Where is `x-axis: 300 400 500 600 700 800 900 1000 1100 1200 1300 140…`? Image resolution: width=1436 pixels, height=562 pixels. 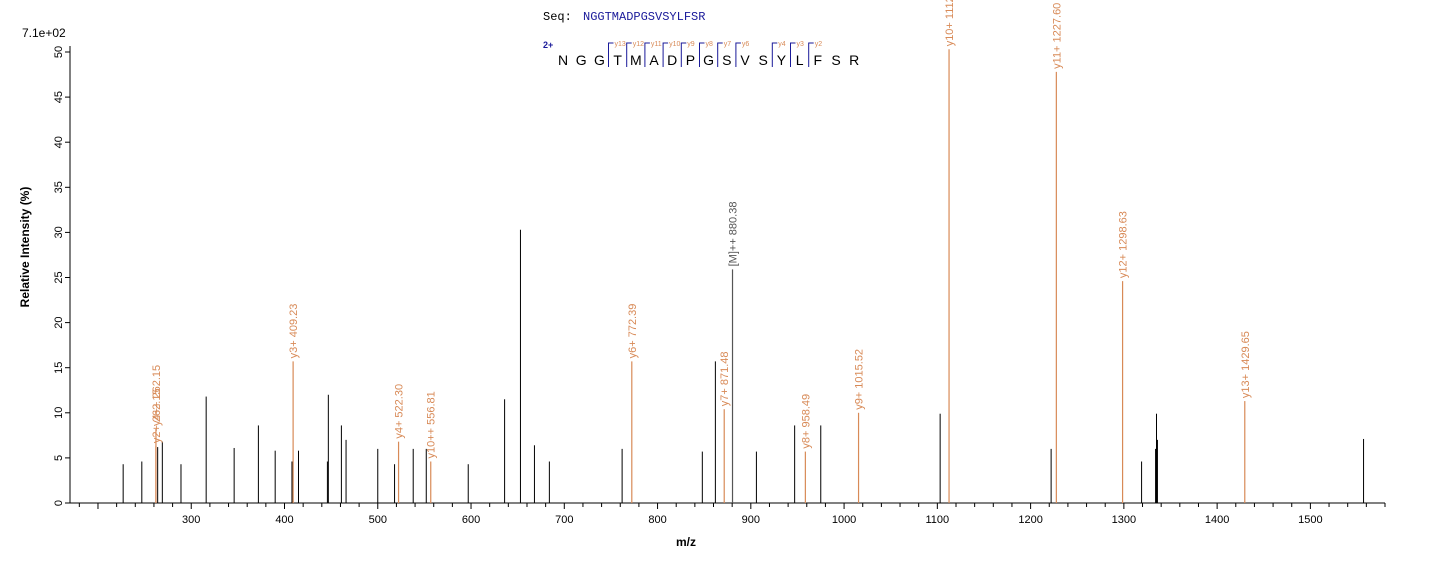 x-axis: 300 400 500 600 700 800 900 1000 1100 1200 1300 140… is located at coordinates (728, 514).